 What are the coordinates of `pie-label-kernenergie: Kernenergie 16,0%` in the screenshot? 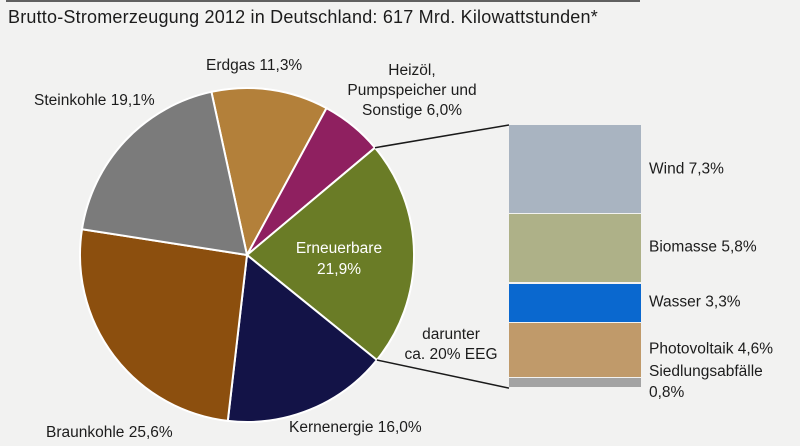 It's located at (355, 427).